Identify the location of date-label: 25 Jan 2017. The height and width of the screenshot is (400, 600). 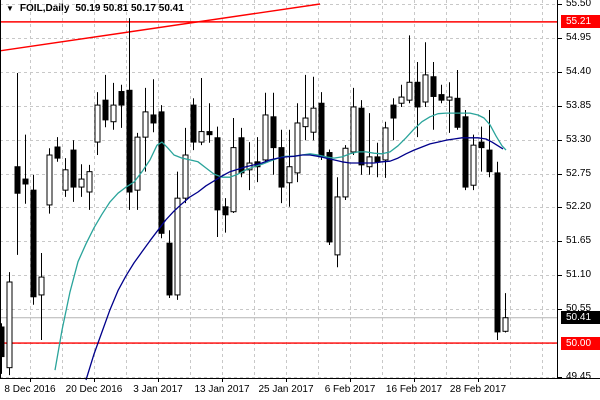
(286, 389).